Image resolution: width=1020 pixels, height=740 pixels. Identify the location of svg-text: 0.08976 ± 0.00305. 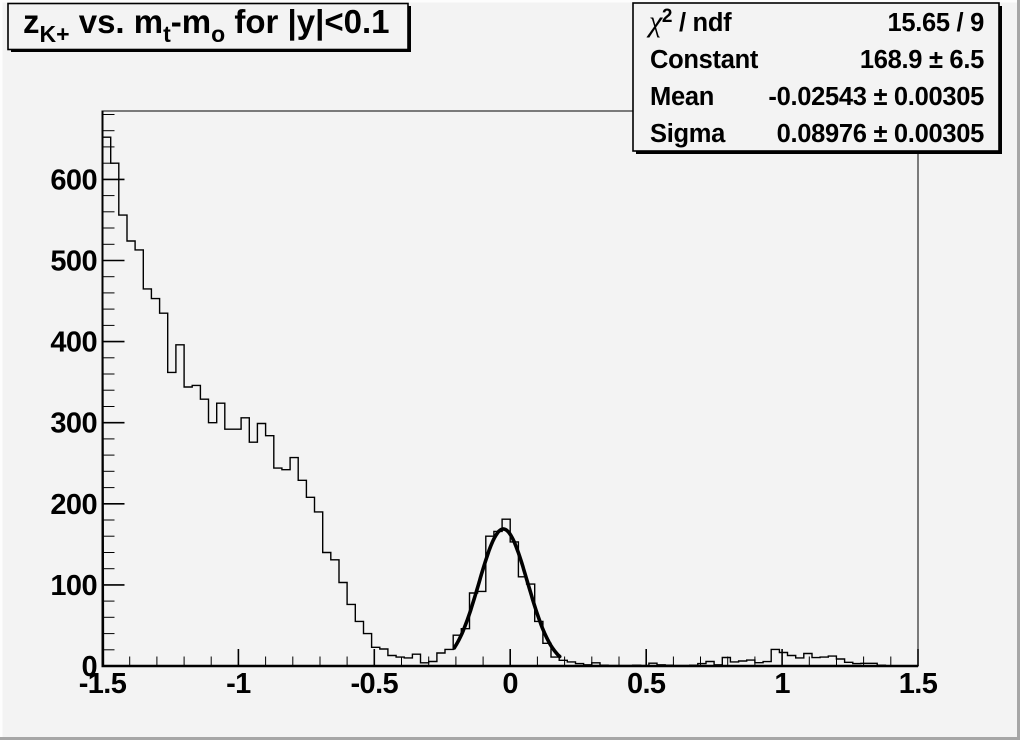
(881, 134).